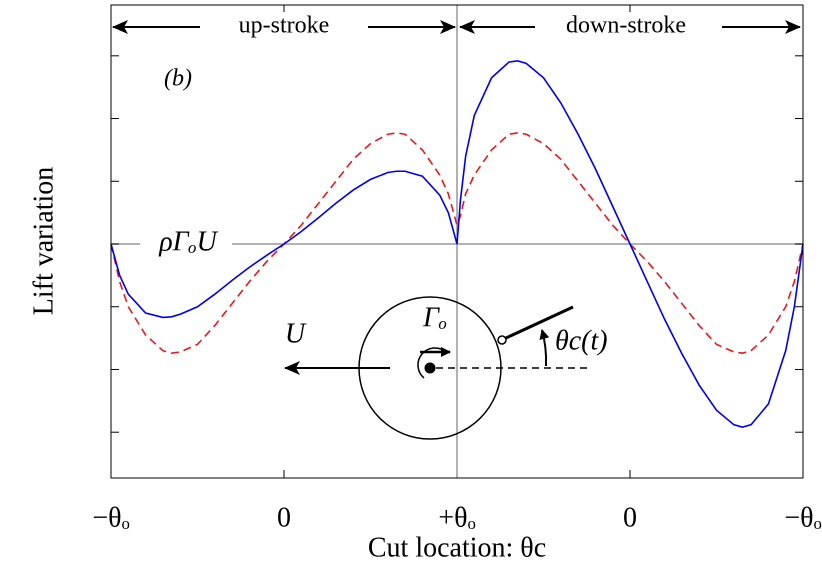 The width and height of the screenshot is (822, 574). What do you see at coordinates (434, 317) in the screenshot?
I see `circulation-label: Γₒ` at bounding box center [434, 317].